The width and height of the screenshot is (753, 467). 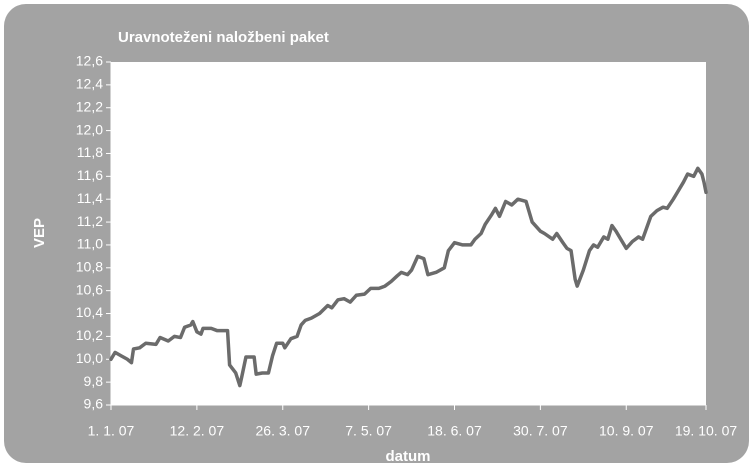 What do you see at coordinates (90, 221) in the screenshot?
I see `y-tick-label: 11,2` at bounding box center [90, 221].